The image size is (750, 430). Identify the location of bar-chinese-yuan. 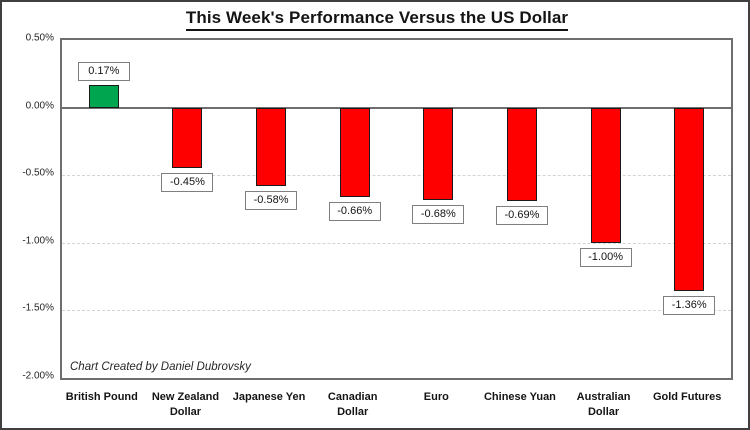
(521, 154).